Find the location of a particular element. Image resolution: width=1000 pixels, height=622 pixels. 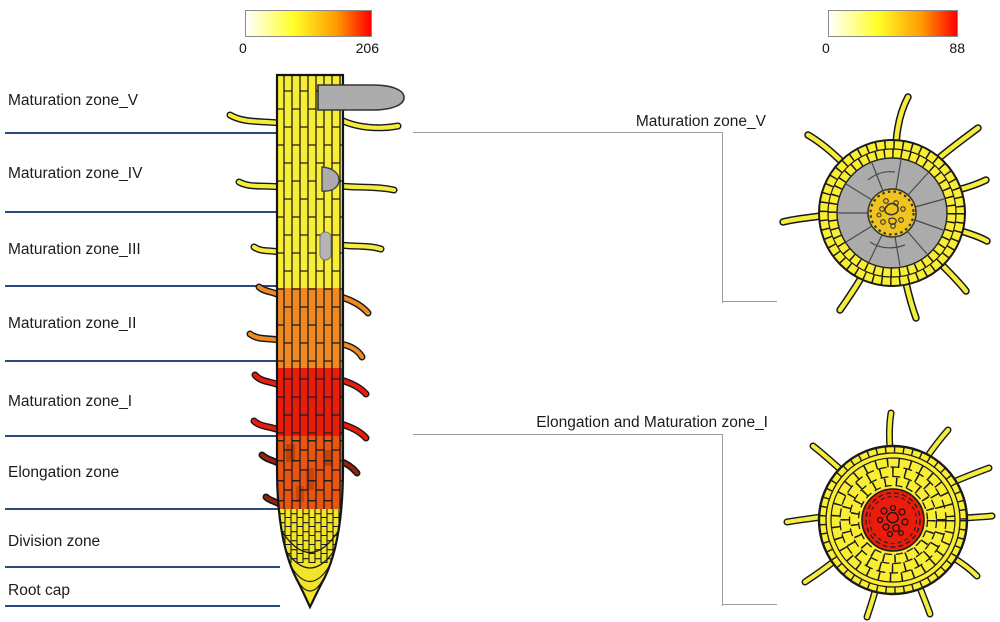

expression-colorbar-longitudinal-ticks: 0 206 is located at coordinates (309, 48).